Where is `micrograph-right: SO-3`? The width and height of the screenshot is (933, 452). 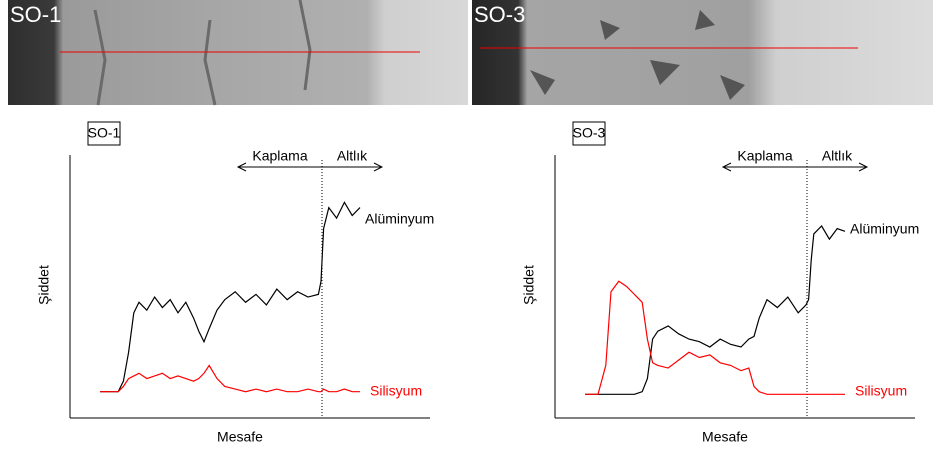
micrograph-right: SO-3 is located at coordinates (702, 52).